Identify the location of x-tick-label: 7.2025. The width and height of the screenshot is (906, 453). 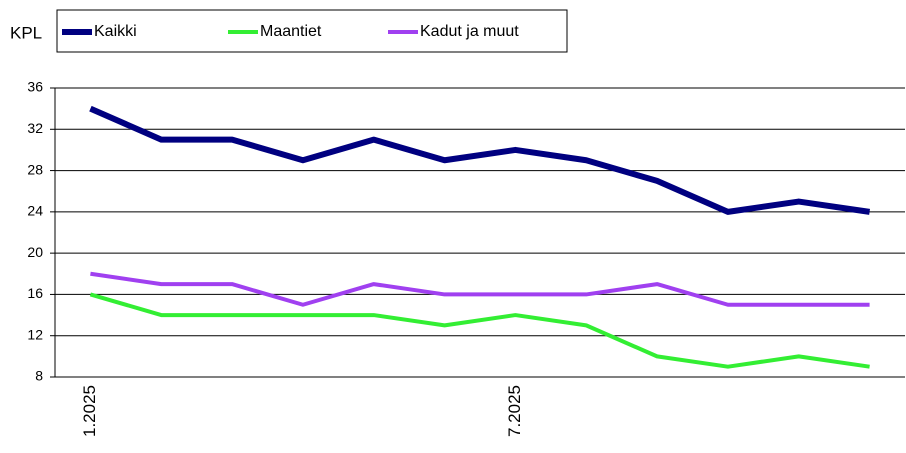
(514, 411).